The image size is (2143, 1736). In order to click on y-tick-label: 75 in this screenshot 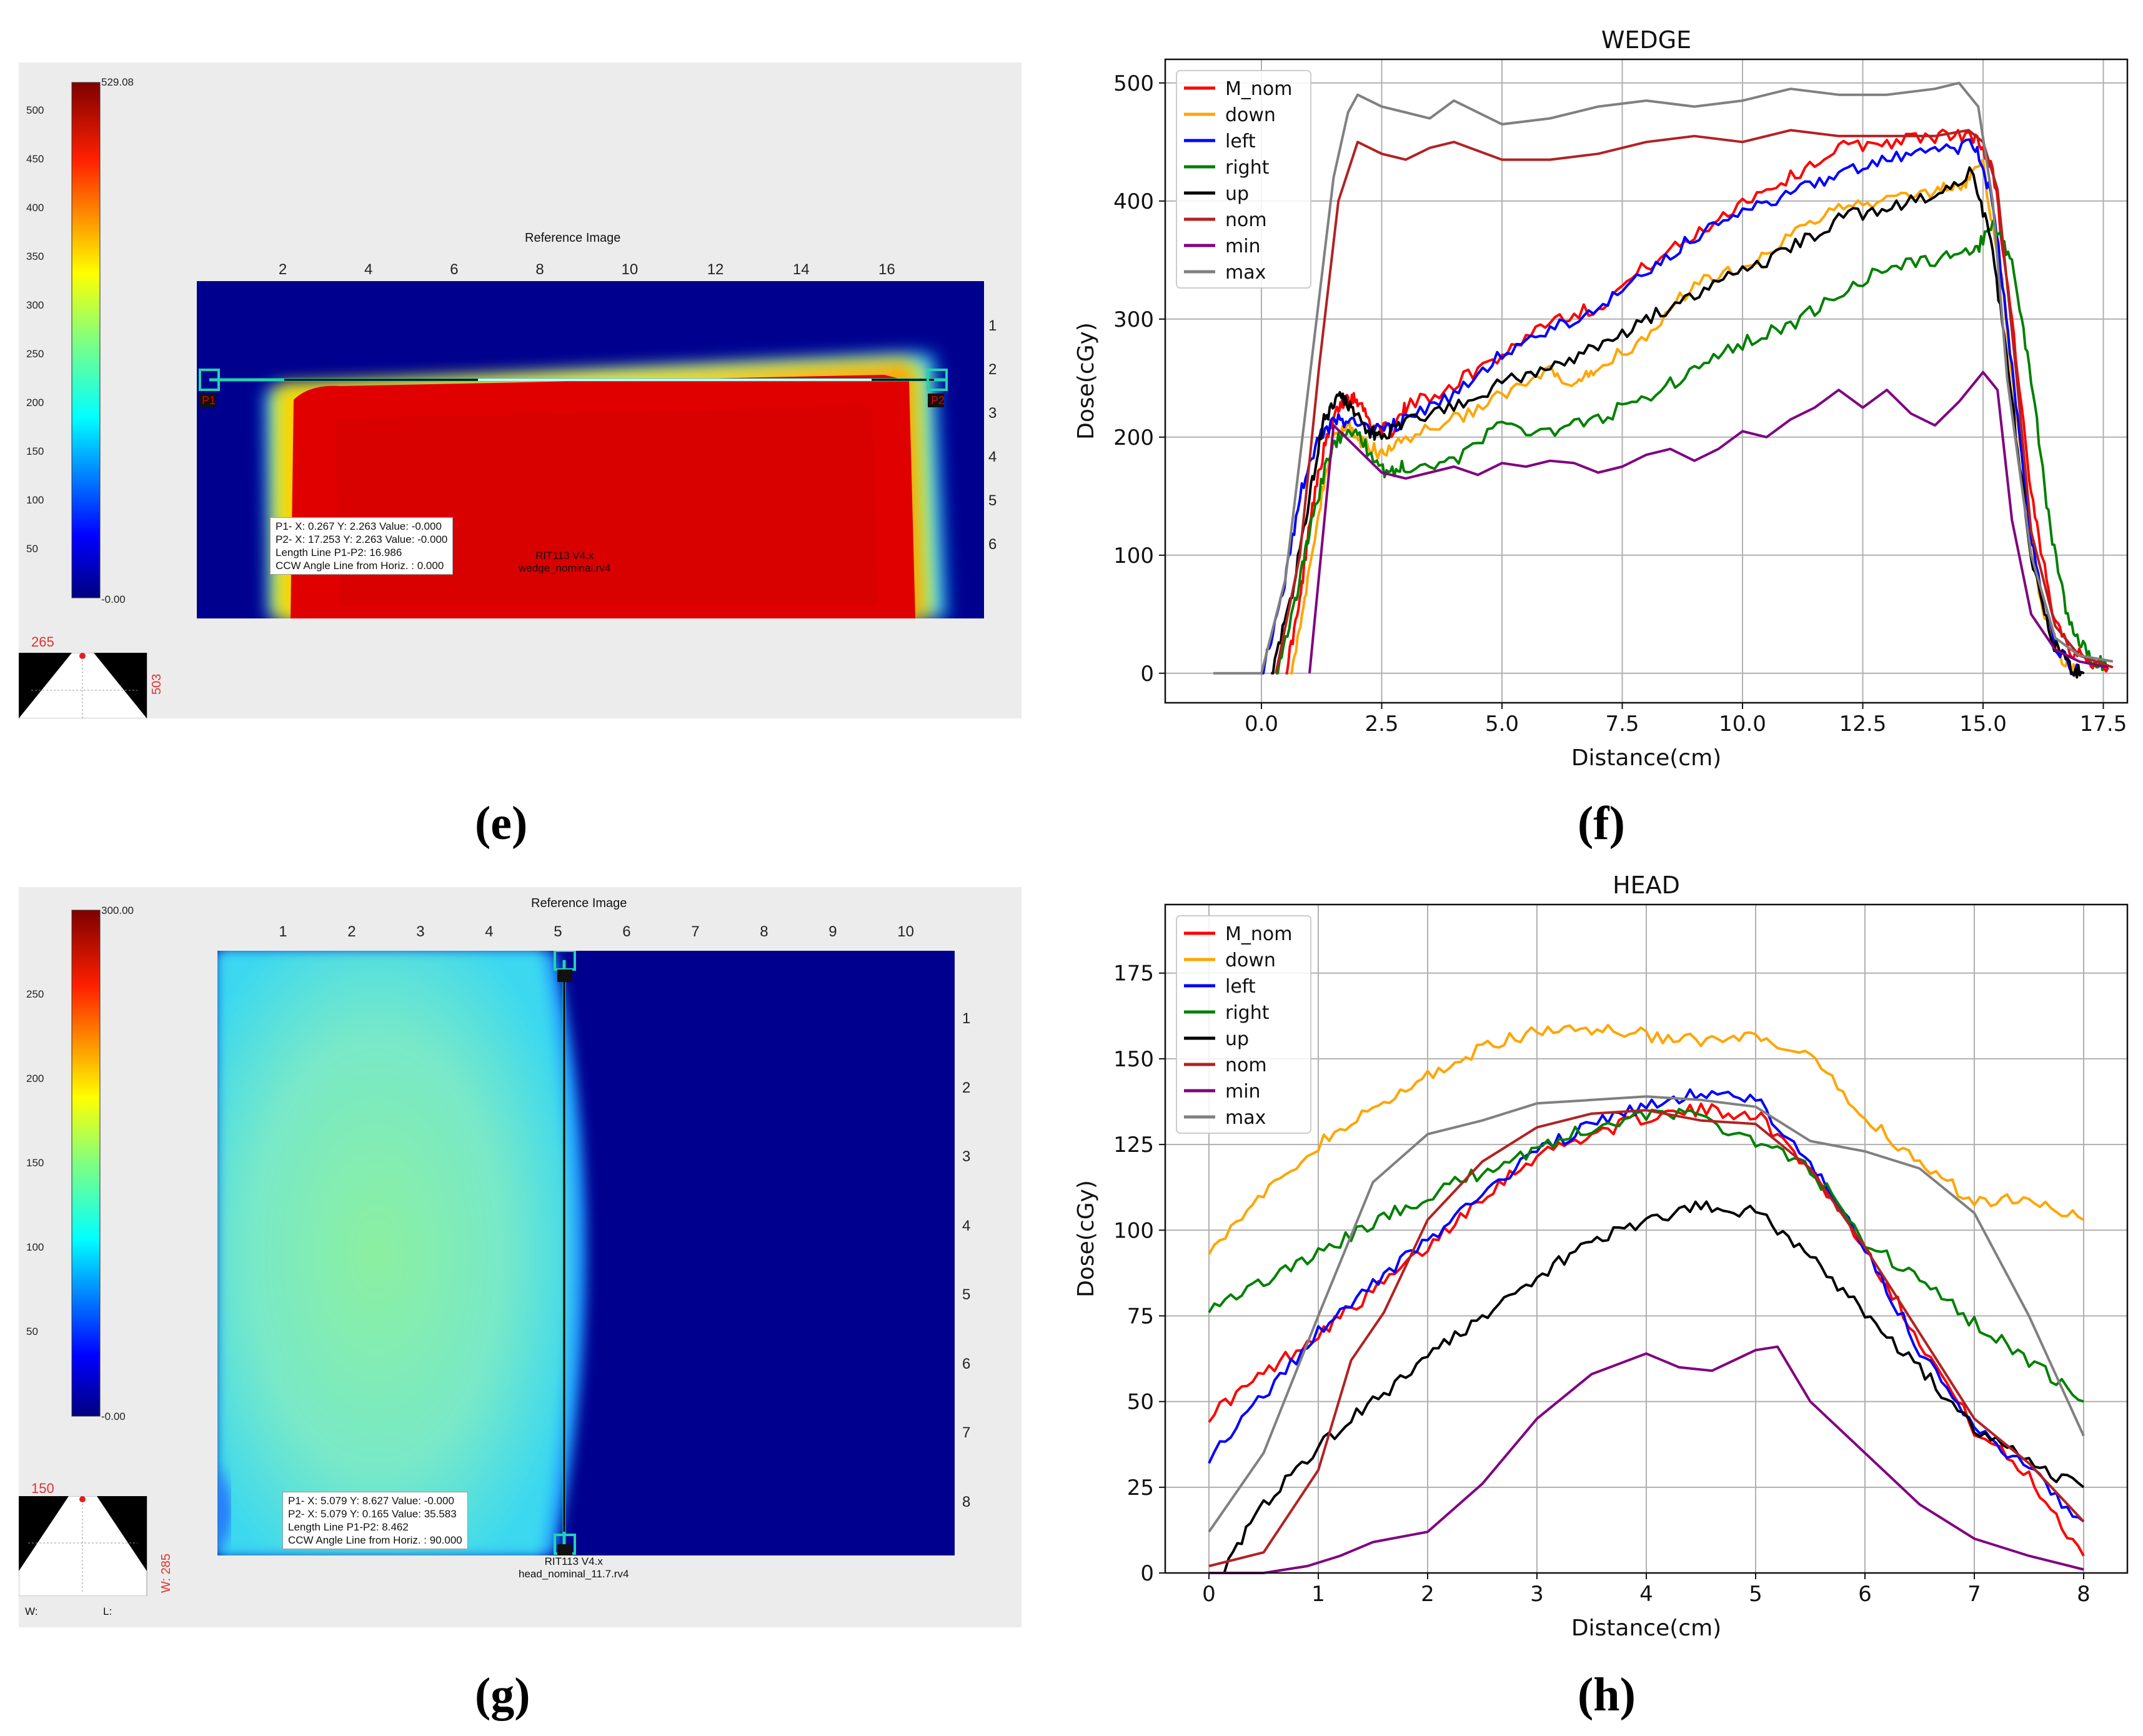, I will do `click(1140, 1317)`.